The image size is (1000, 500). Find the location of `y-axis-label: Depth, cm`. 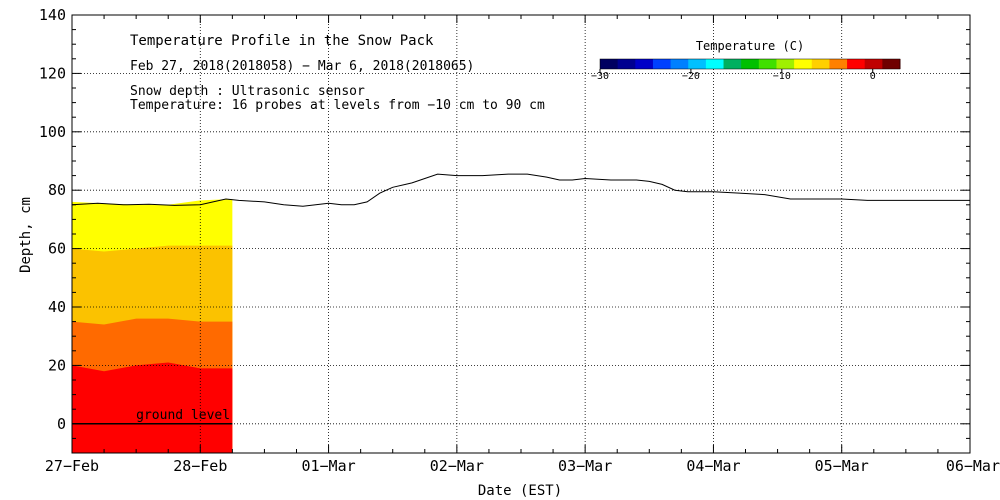

y-axis-label: Depth, cm is located at coordinates (26, 235).